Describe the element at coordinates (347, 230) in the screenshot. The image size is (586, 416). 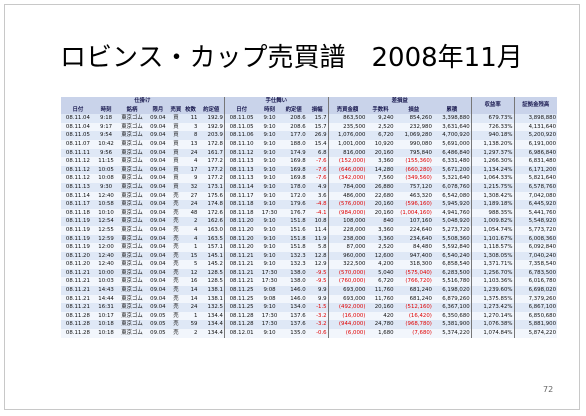
I see `table-cell: 228,000` at that location.